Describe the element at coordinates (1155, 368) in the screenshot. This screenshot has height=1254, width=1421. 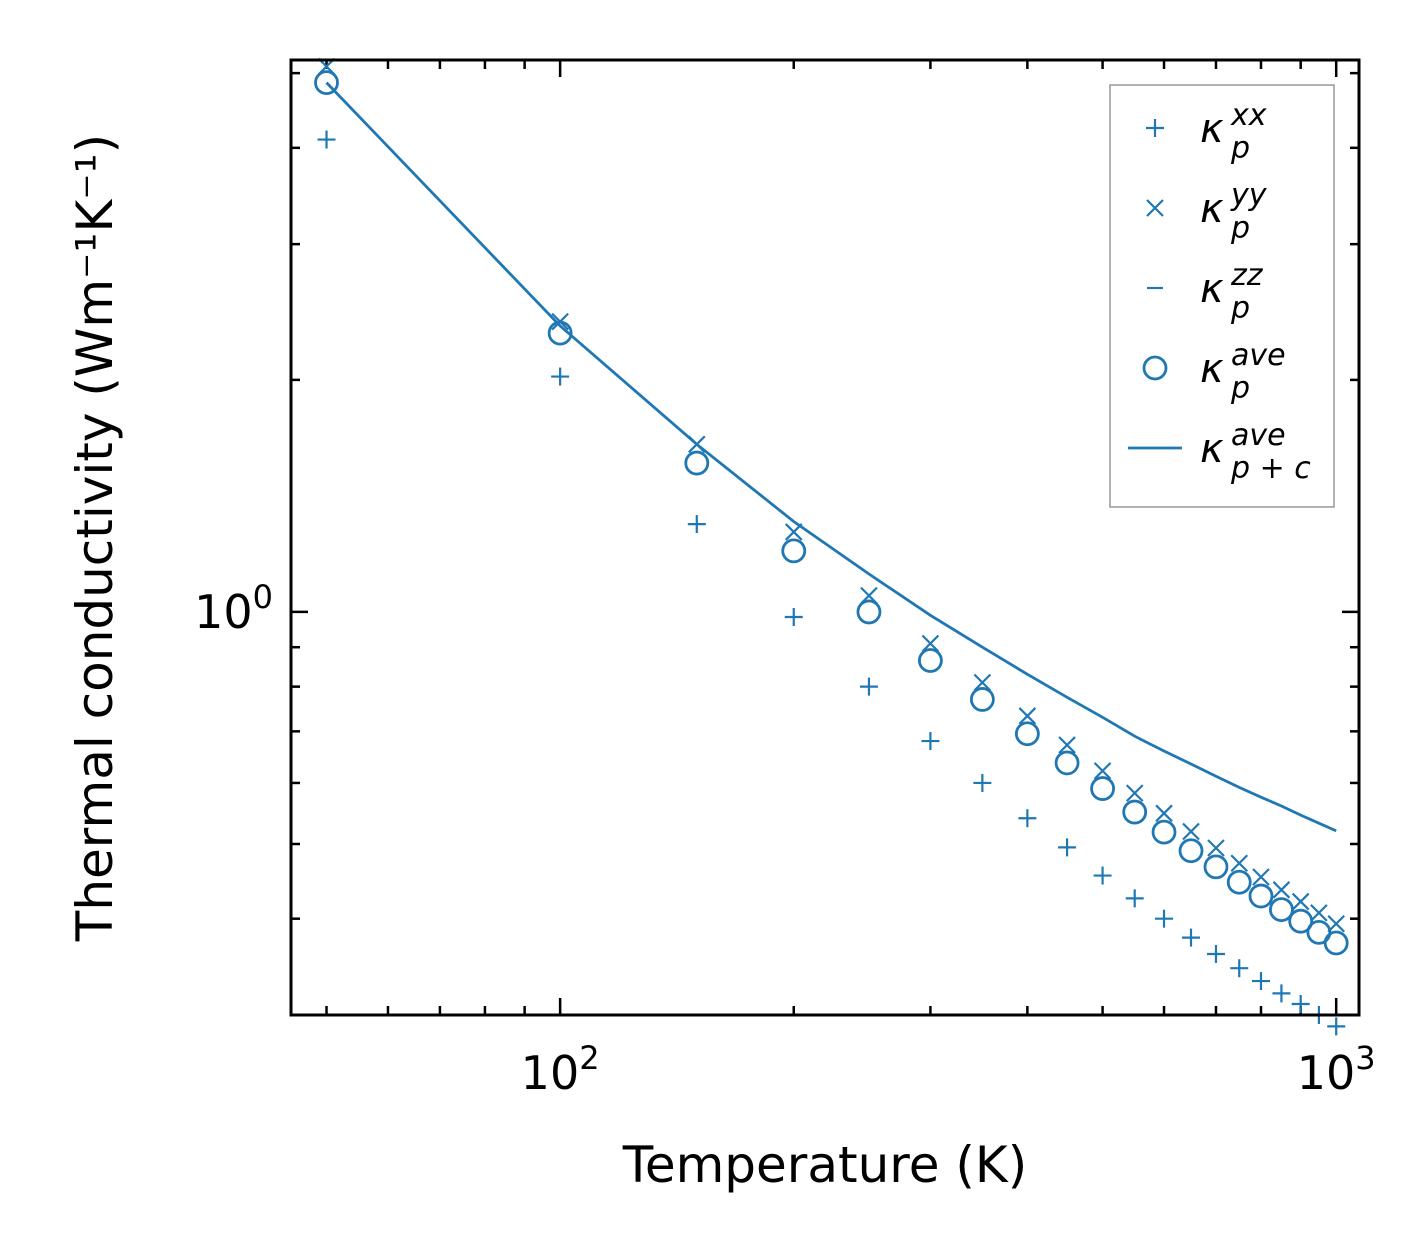
I see `legend-marker-kappa-ave` at that location.